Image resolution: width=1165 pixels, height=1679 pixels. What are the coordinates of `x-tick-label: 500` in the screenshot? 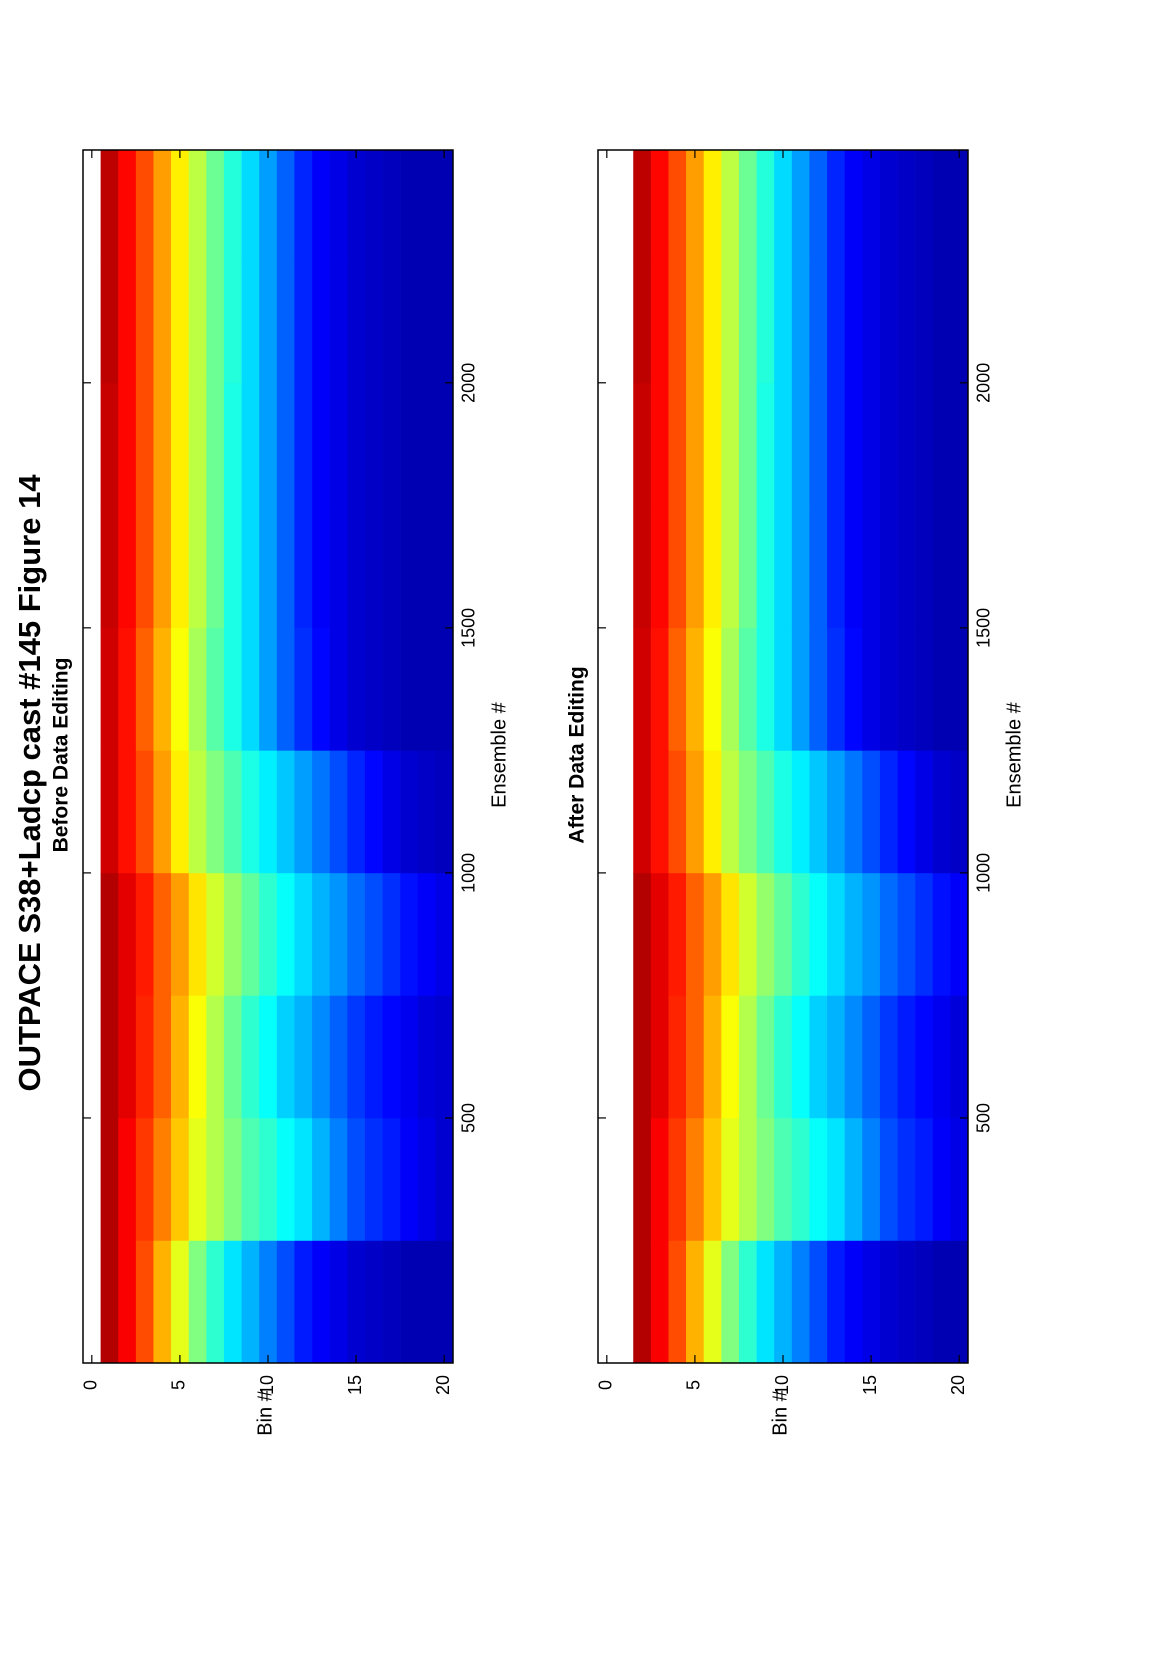 It's located at (984, 1118).